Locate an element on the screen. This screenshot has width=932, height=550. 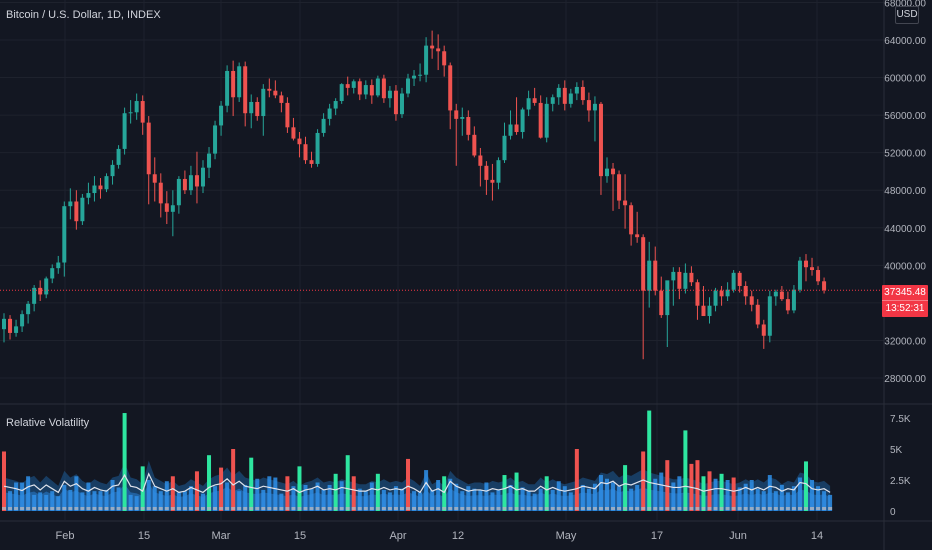
time-tick-label: Mar is located at coordinates (221, 536).